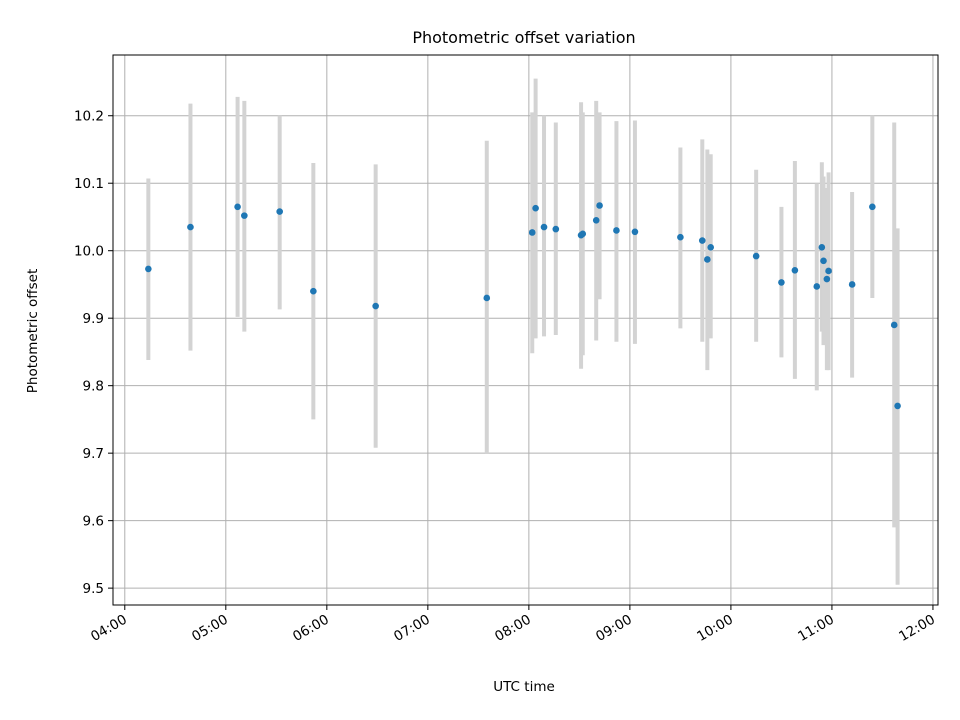 The width and height of the screenshot is (960, 720). What do you see at coordinates (311, 628) in the screenshot?
I see `x-tick-label: 06:00` at bounding box center [311, 628].